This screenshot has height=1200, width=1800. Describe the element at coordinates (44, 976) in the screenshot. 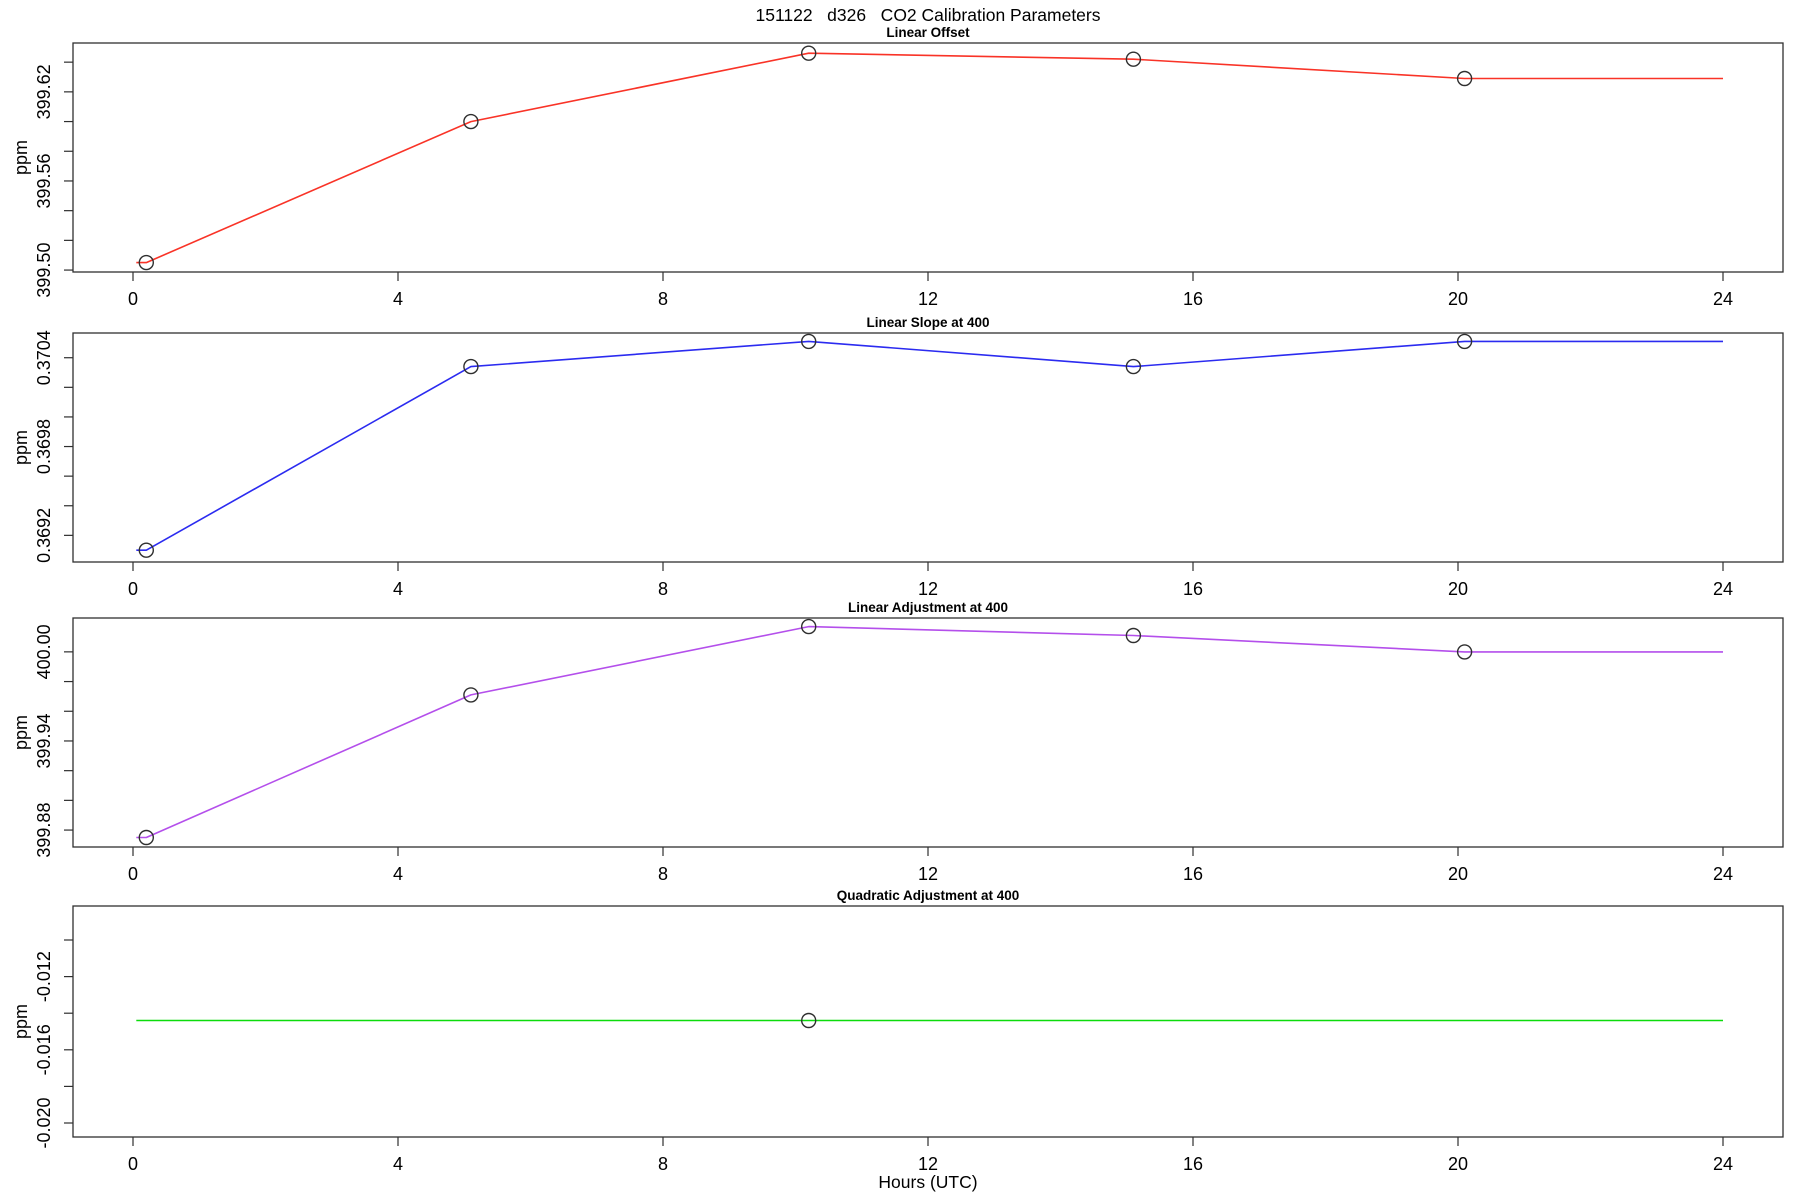

I see `y-tick-label: -0.012` at that location.